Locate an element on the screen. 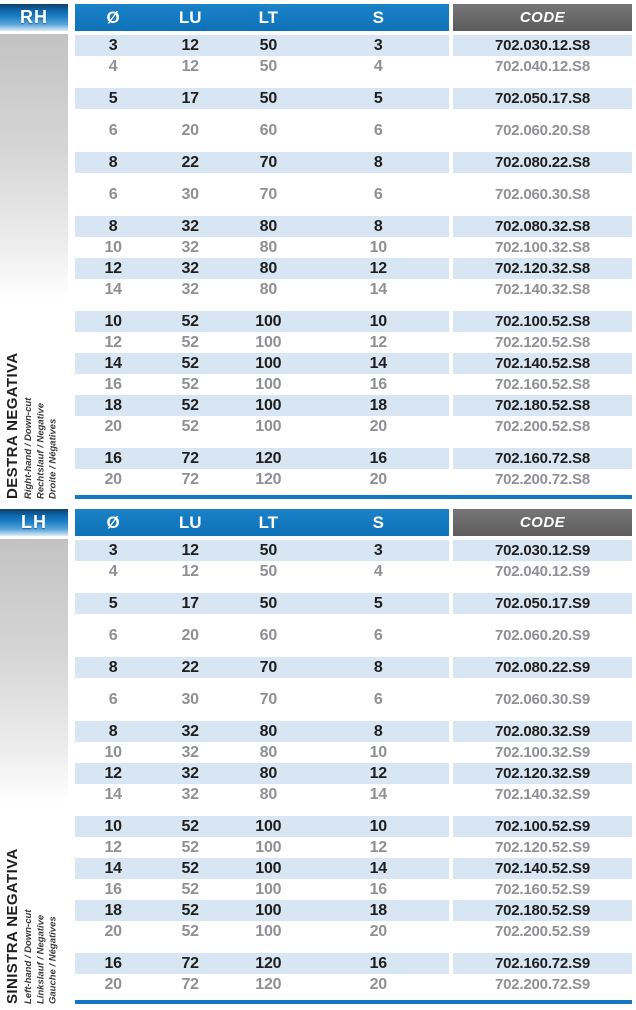 This screenshot has width=636, height=1010. table-row: 12 52 100 12 702.120.52.S9 is located at coordinates (353, 847).